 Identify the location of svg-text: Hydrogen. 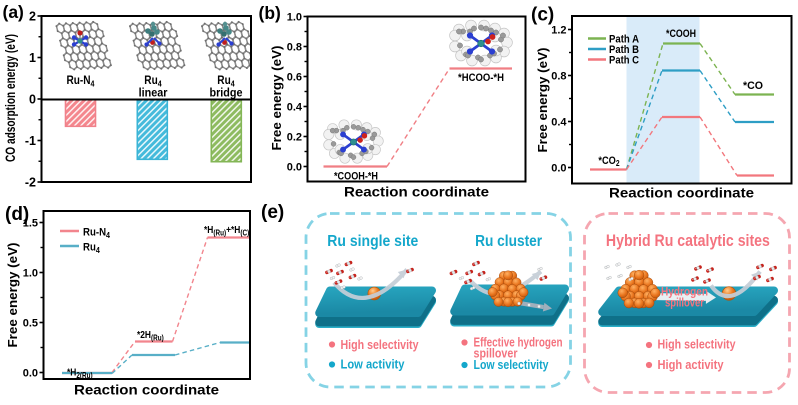
(684, 292).